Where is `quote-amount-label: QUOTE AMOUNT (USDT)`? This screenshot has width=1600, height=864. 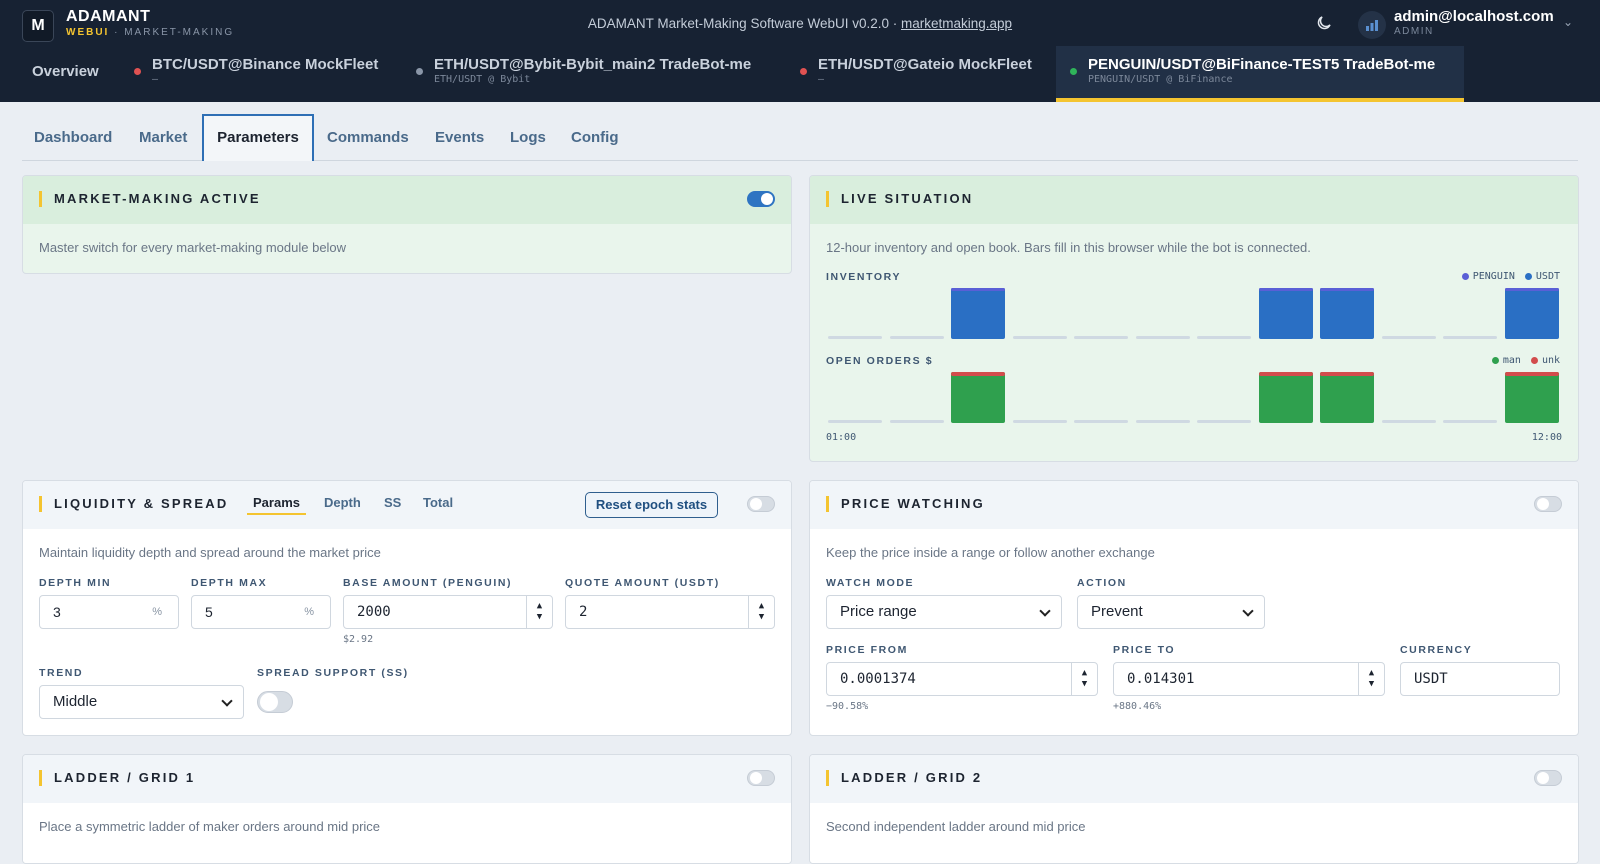 quote-amount-label: QUOTE AMOUNT (USDT) is located at coordinates (642, 583).